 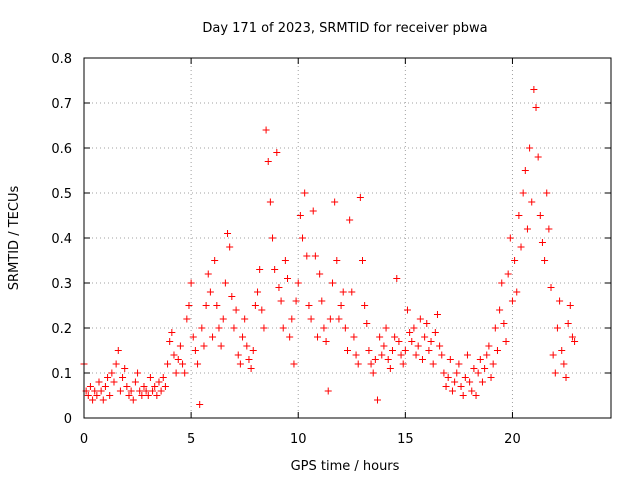 What do you see at coordinates (512, 439) in the screenshot?
I see `x-tick-label: 20` at bounding box center [512, 439].